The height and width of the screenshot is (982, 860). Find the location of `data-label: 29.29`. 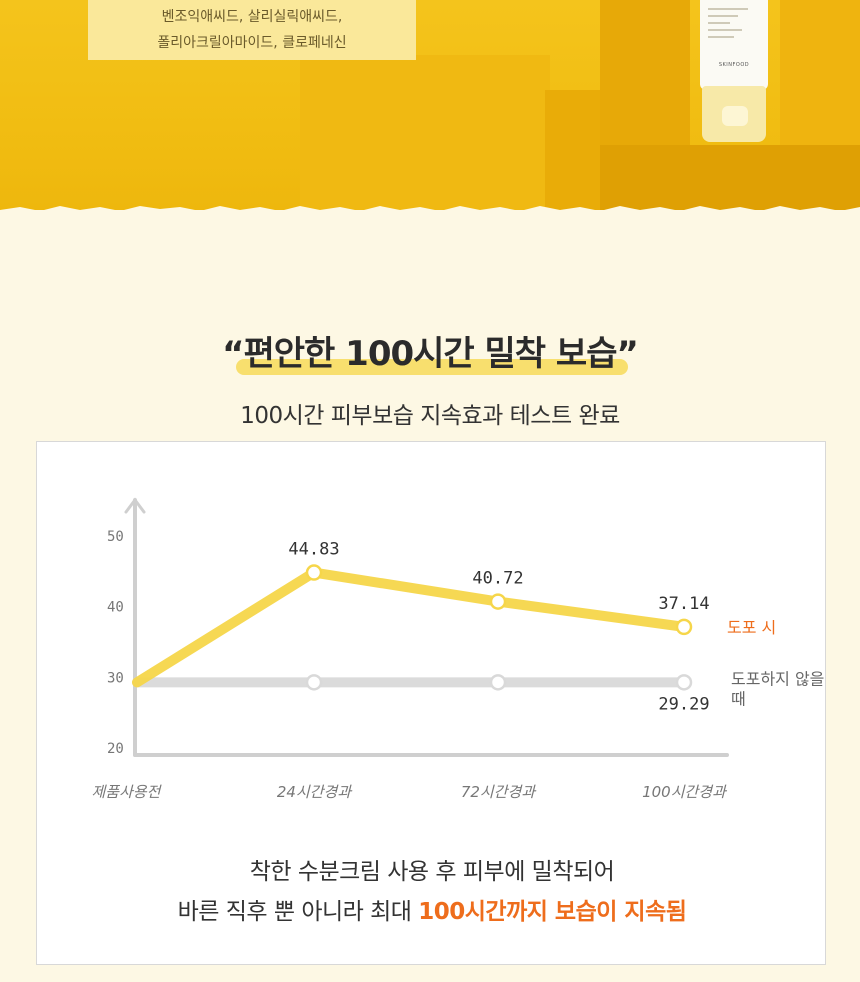

data-label: 29.29 is located at coordinates (683, 704).